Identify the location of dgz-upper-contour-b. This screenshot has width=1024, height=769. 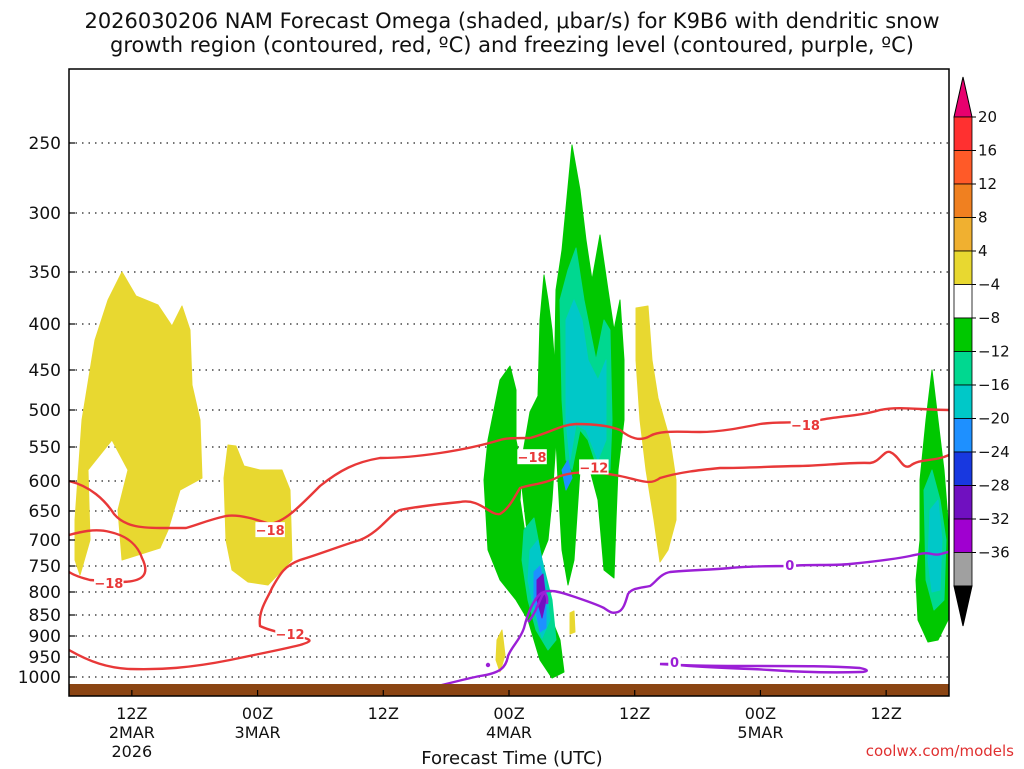
(739, 424).